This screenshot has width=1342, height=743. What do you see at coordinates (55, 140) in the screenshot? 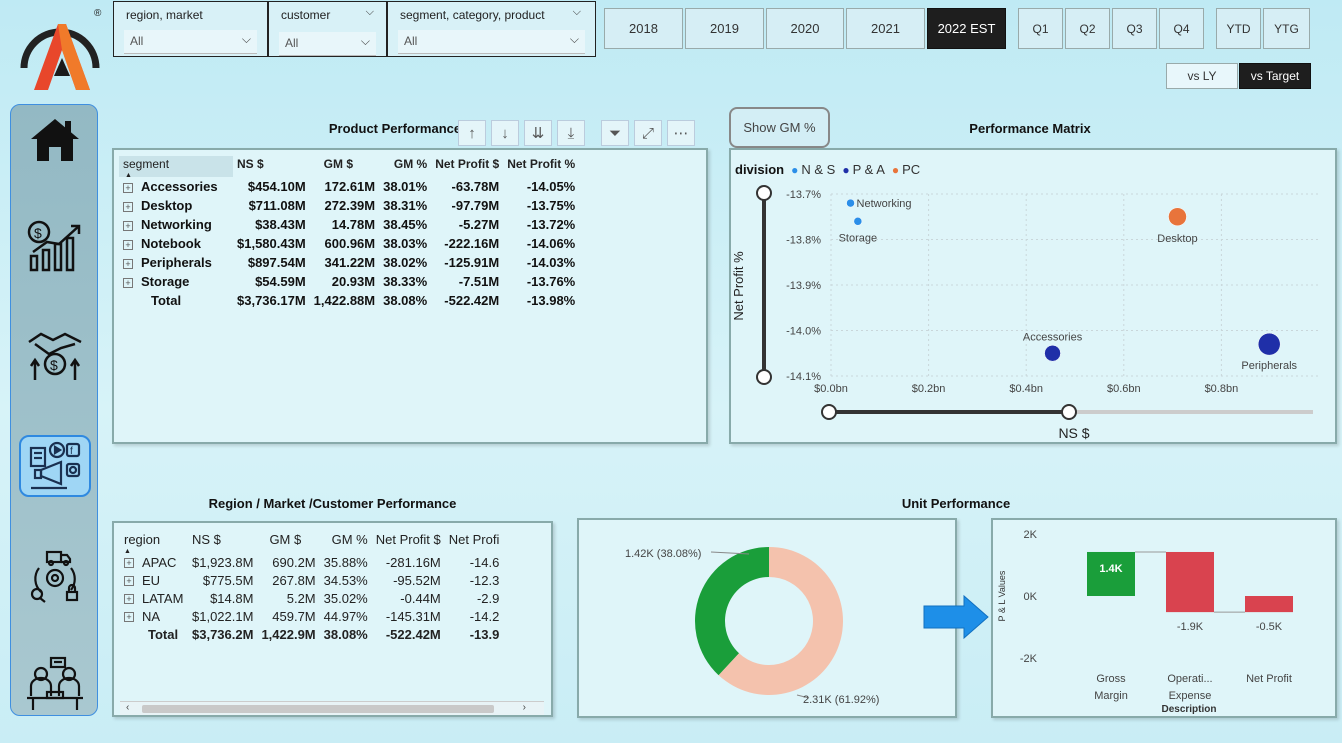
I see `home-icon` at bounding box center [55, 140].